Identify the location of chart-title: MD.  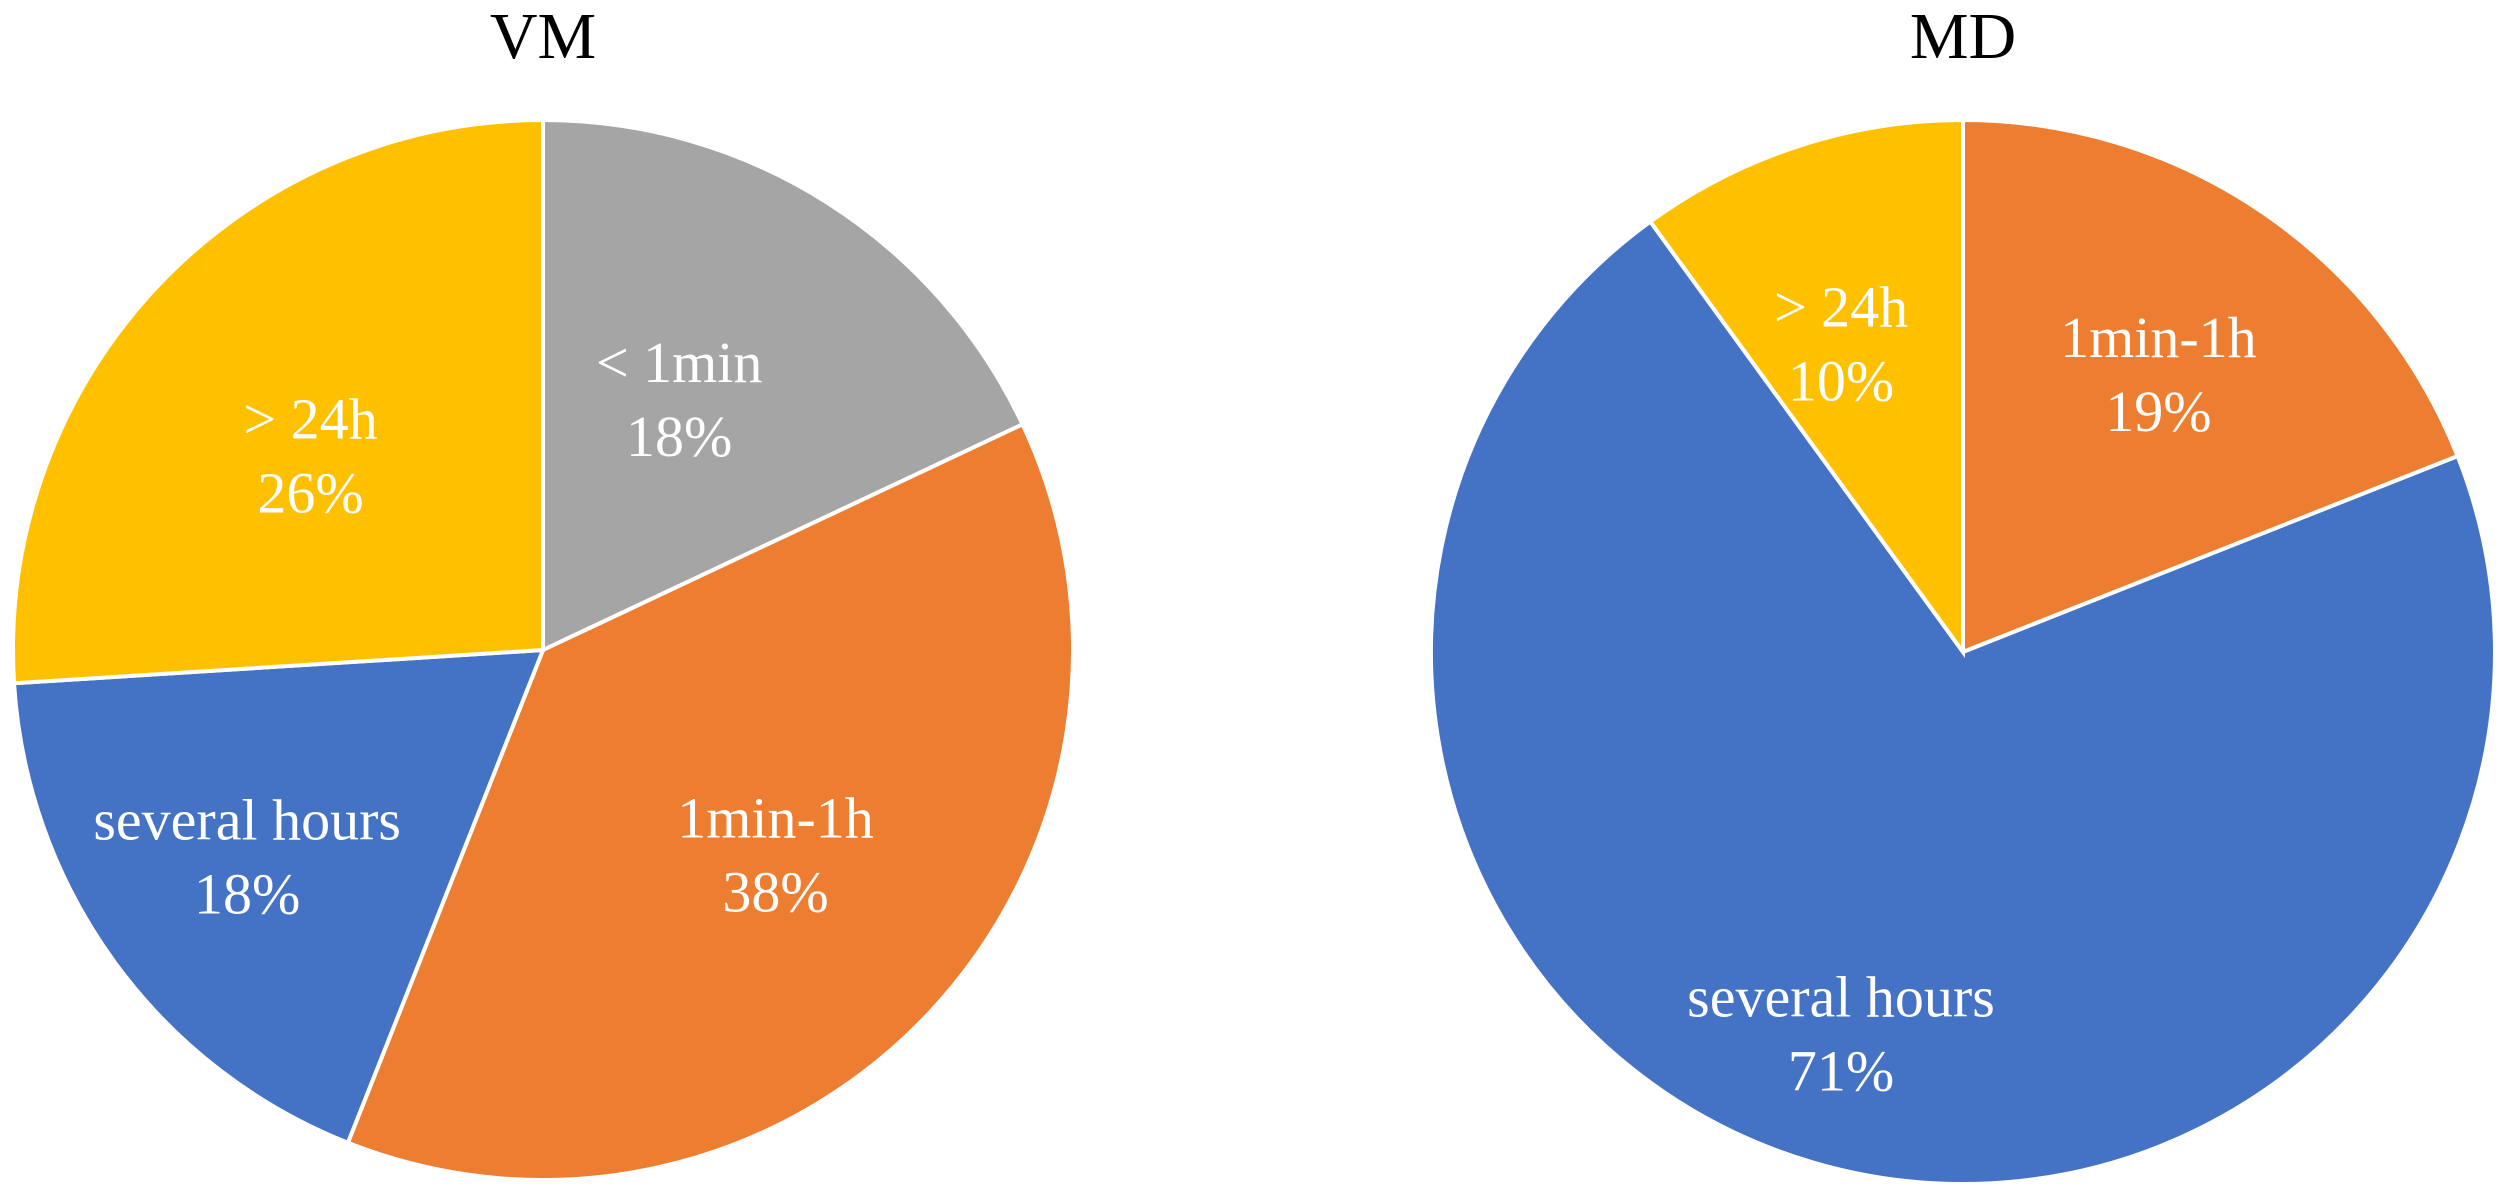
(1963, 36).